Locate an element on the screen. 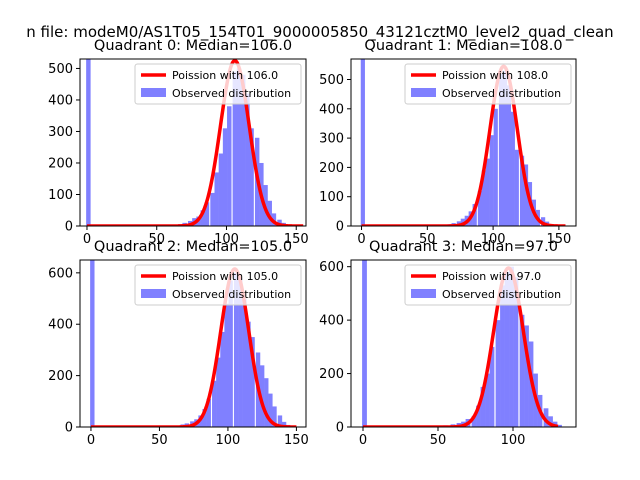  legend: Poission with 105.0 Observed distribution is located at coordinates (218, 285).